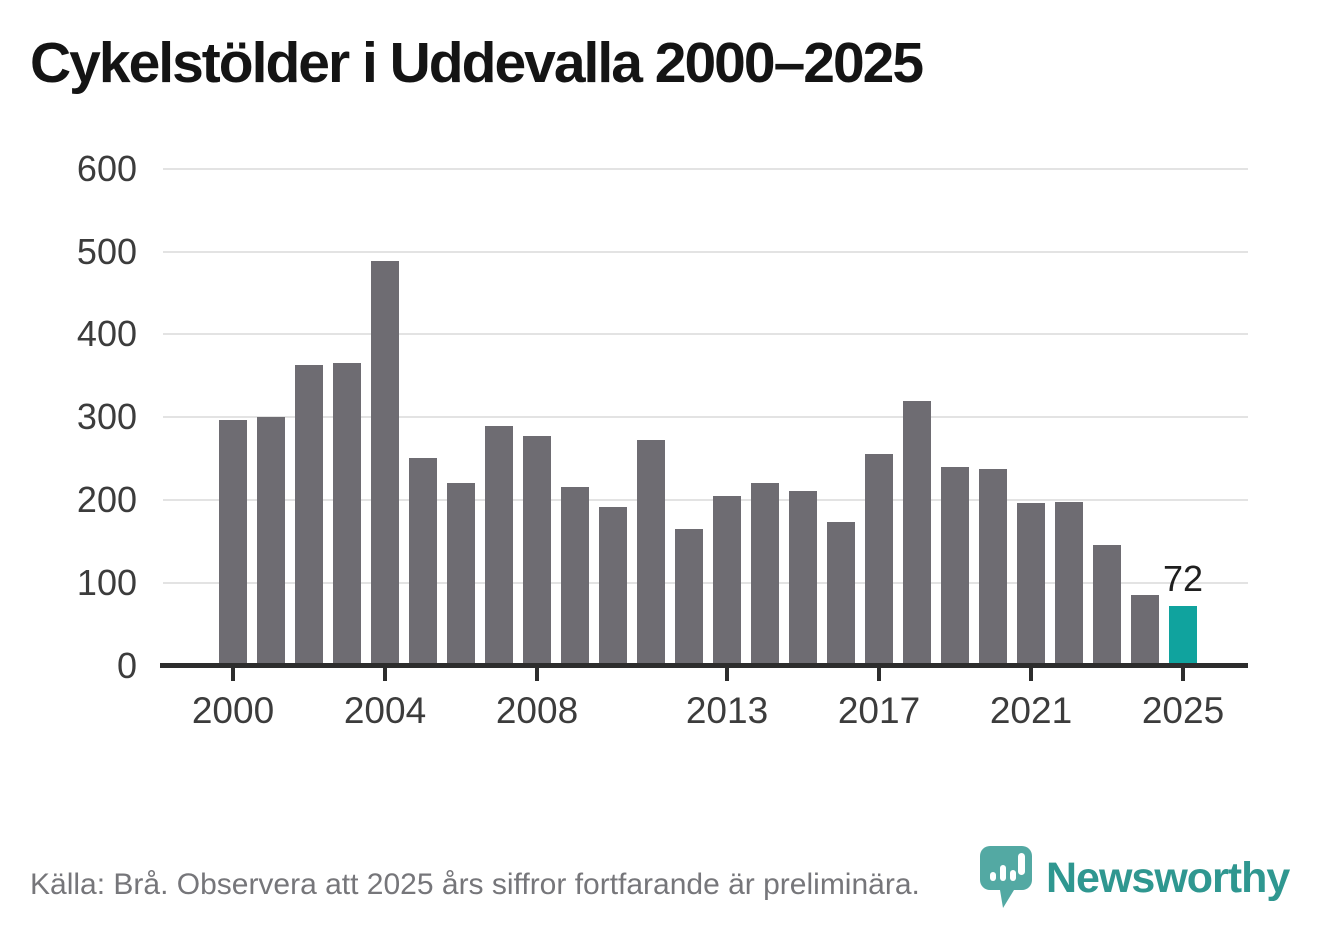 This screenshot has height=939, width=1322. Describe the element at coordinates (1145, 629) in the screenshot. I see `bar-2024` at that location.